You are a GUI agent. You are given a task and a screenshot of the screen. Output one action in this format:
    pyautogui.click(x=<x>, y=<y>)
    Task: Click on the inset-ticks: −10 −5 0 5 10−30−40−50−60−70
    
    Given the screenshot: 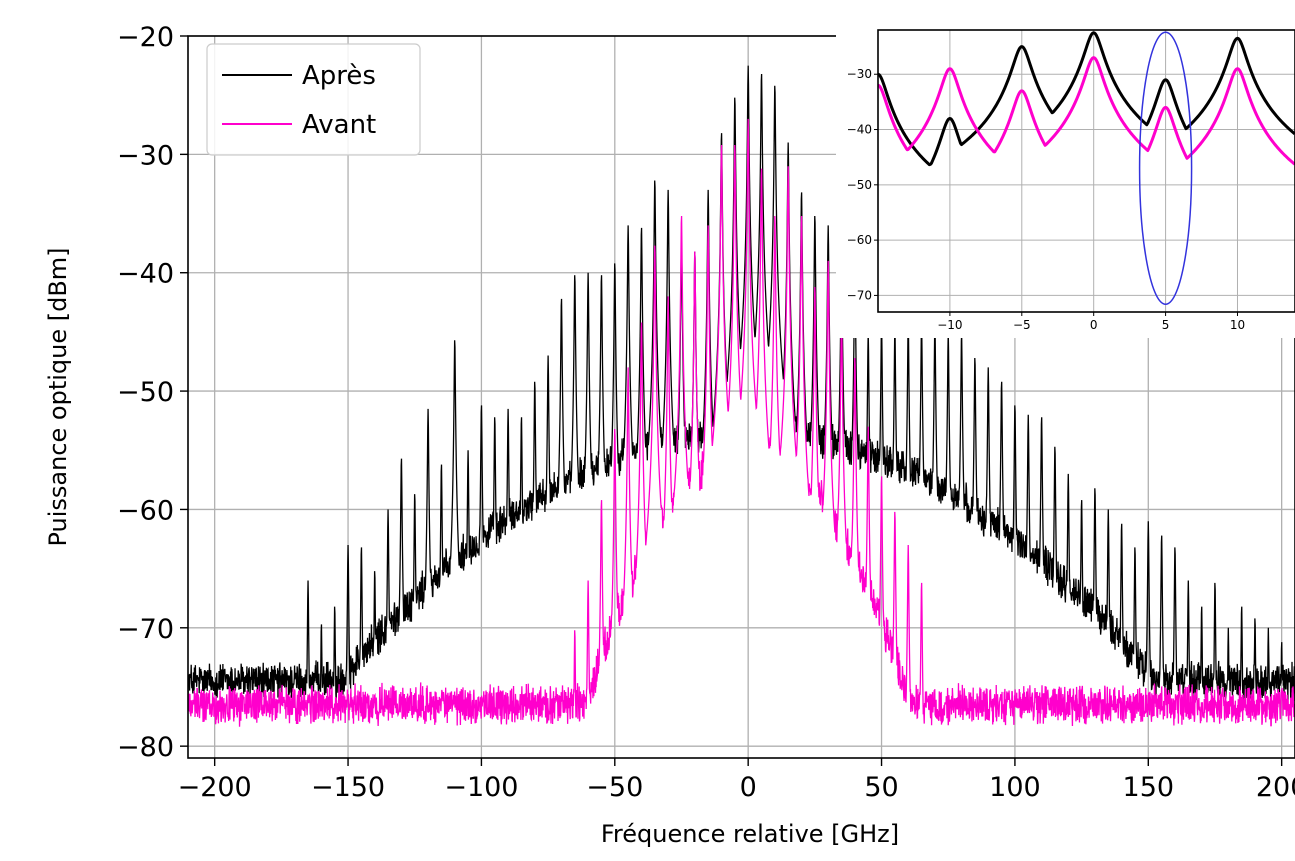 What is the action you would take?
    pyautogui.click(x=1046, y=199)
    